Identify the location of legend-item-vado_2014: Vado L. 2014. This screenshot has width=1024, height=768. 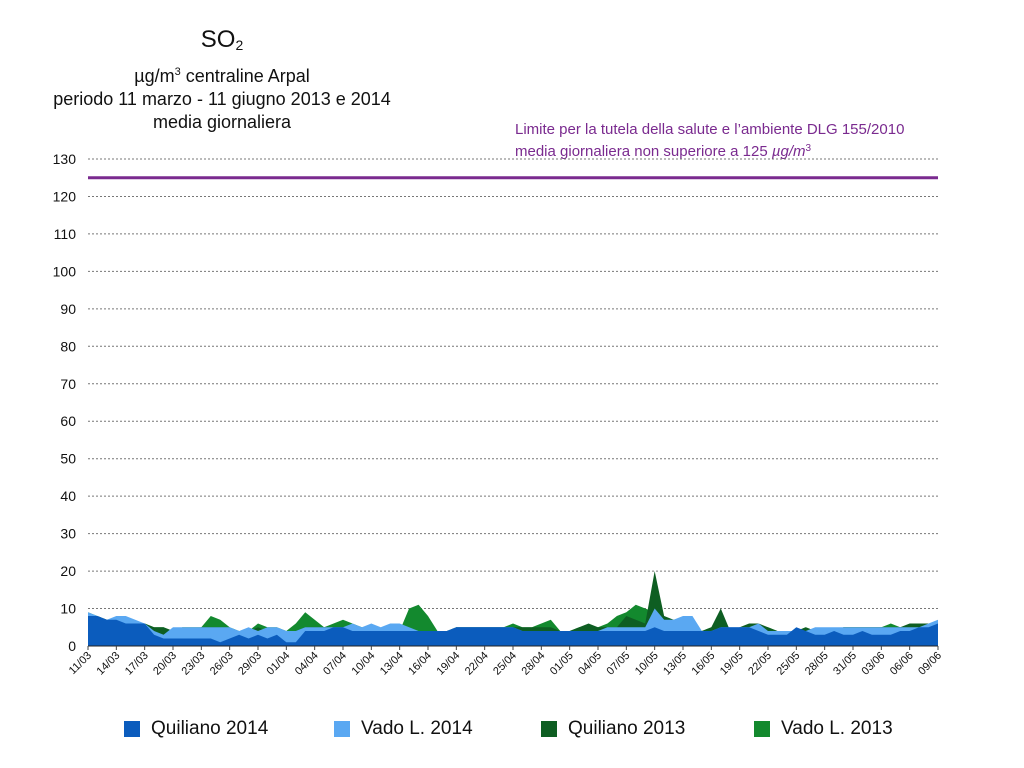
(403, 729).